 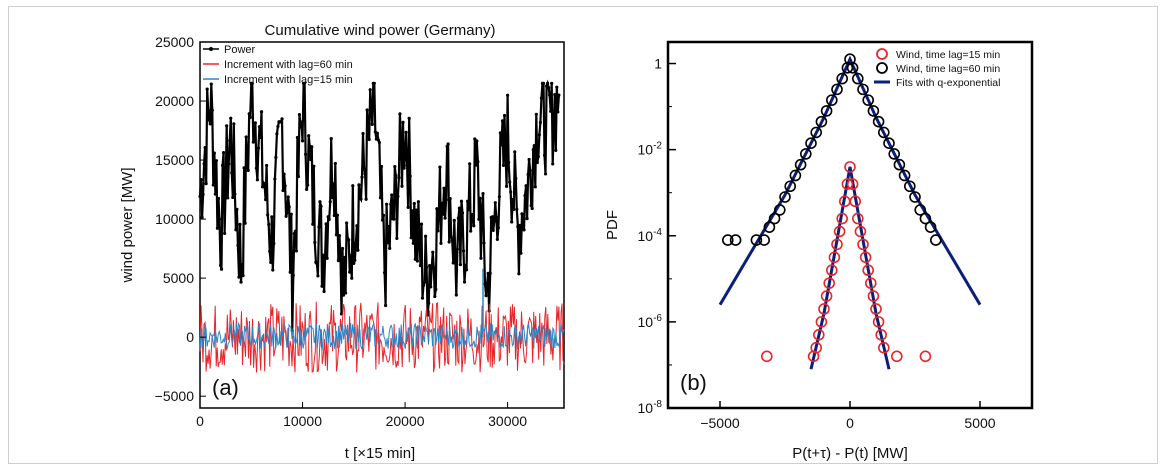 I want to click on y-tick-label: 10⁻⁴, so click(x=650, y=235).